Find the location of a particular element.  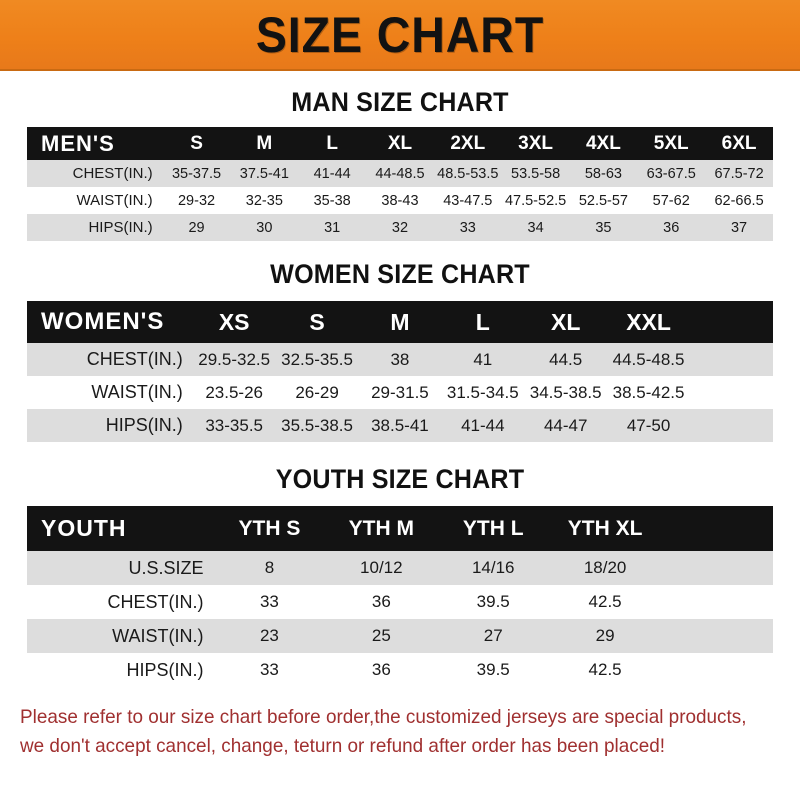

youth-size-header-3: YTH XL is located at coordinates (605, 528).